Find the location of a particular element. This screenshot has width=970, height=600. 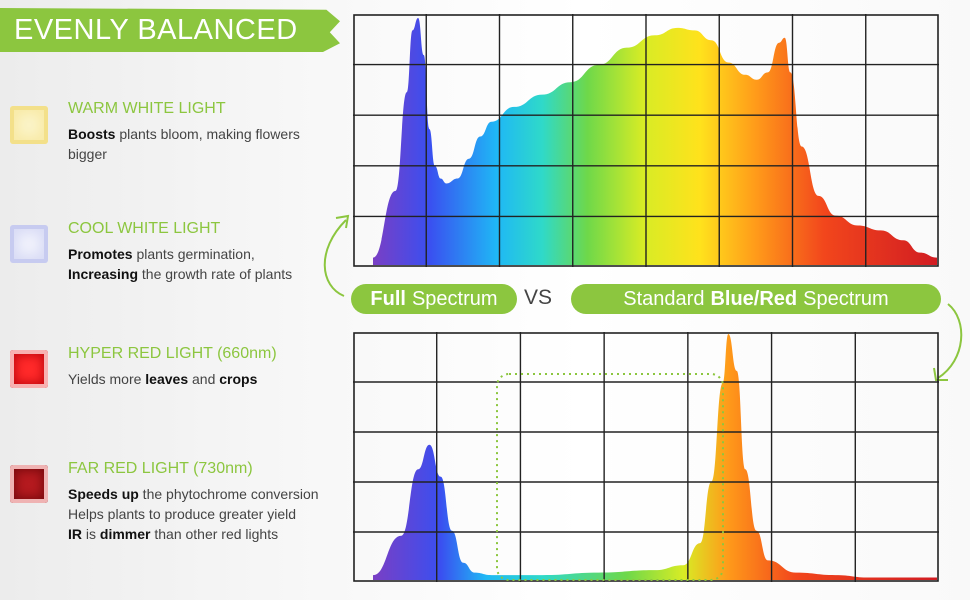

hyper-red-title: HYPER RED LIGHT (660nm) is located at coordinates (172, 353).